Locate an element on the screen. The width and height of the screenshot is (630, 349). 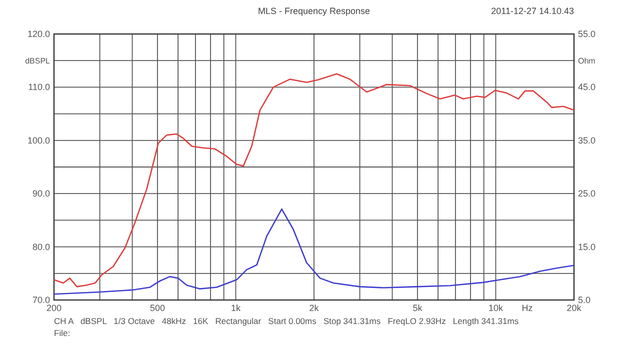
x-tick-label: 2k is located at coordinates (314, 308).